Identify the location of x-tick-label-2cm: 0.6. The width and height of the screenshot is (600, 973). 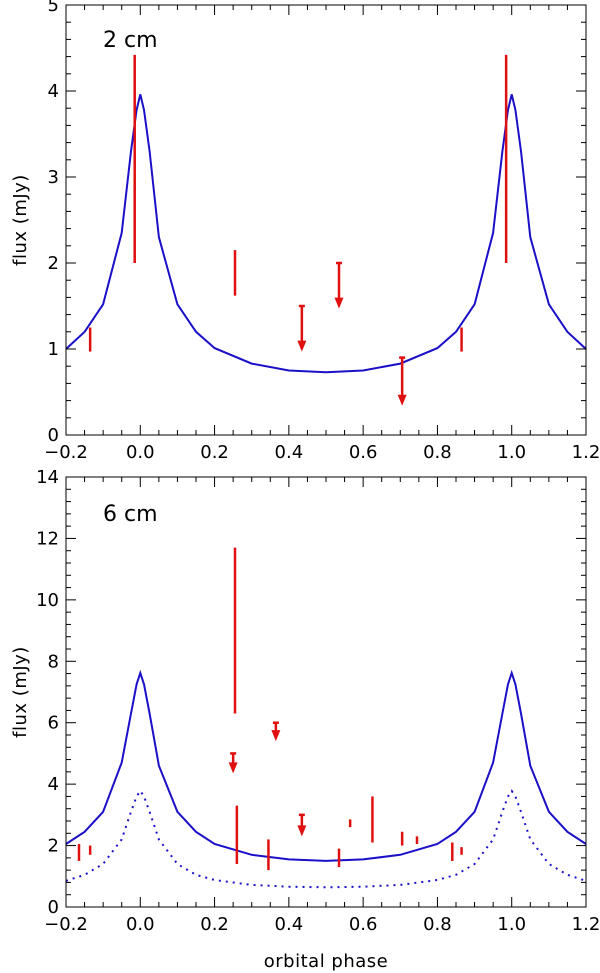
(363, 452).